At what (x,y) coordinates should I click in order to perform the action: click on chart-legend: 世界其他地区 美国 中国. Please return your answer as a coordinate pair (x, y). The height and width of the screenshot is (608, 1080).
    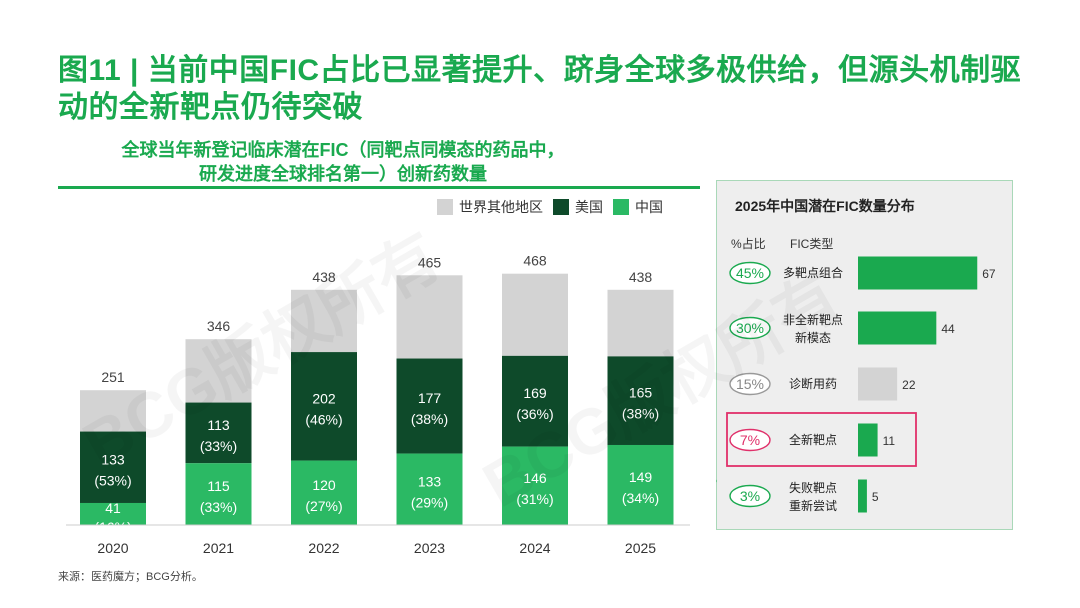
    Looking at the image, I should click on (550, 207).